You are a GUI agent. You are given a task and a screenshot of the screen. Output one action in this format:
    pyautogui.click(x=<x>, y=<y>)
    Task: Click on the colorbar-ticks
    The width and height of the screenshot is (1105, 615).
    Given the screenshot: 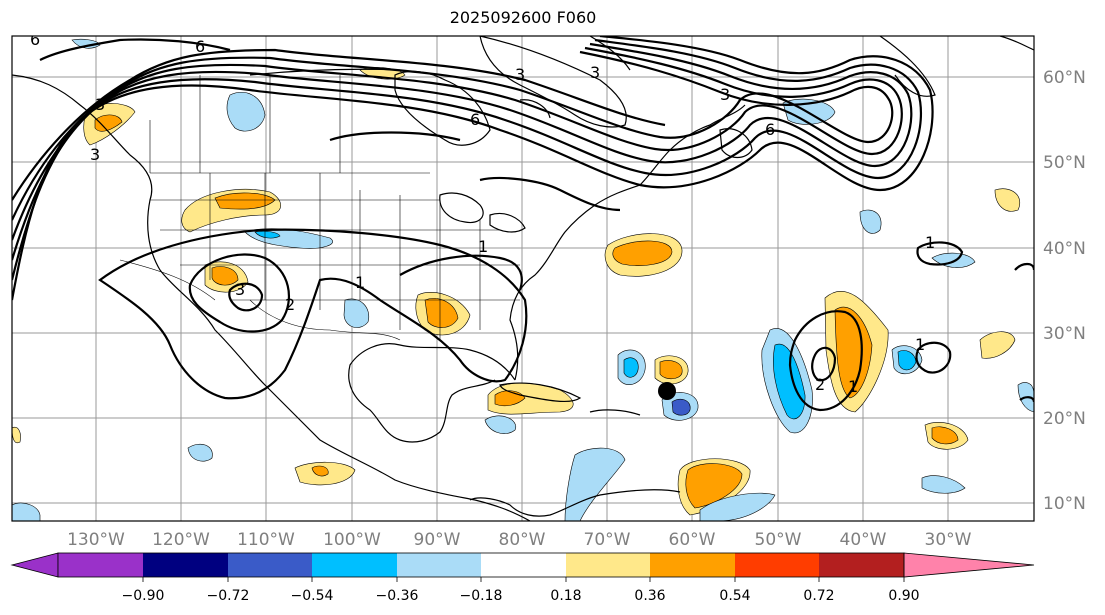 What is the action you would take?
    pyautogui.click(x=523, y=579)
    